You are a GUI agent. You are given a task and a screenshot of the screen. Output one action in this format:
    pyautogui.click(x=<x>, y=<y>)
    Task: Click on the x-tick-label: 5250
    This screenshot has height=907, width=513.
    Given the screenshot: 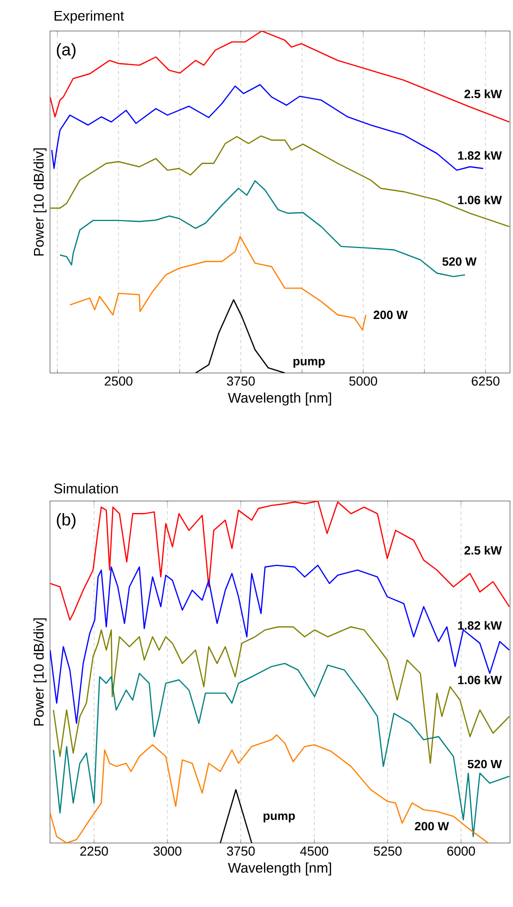 What is the action you would take?
    pyautogui.click(x=388, y=851)
    